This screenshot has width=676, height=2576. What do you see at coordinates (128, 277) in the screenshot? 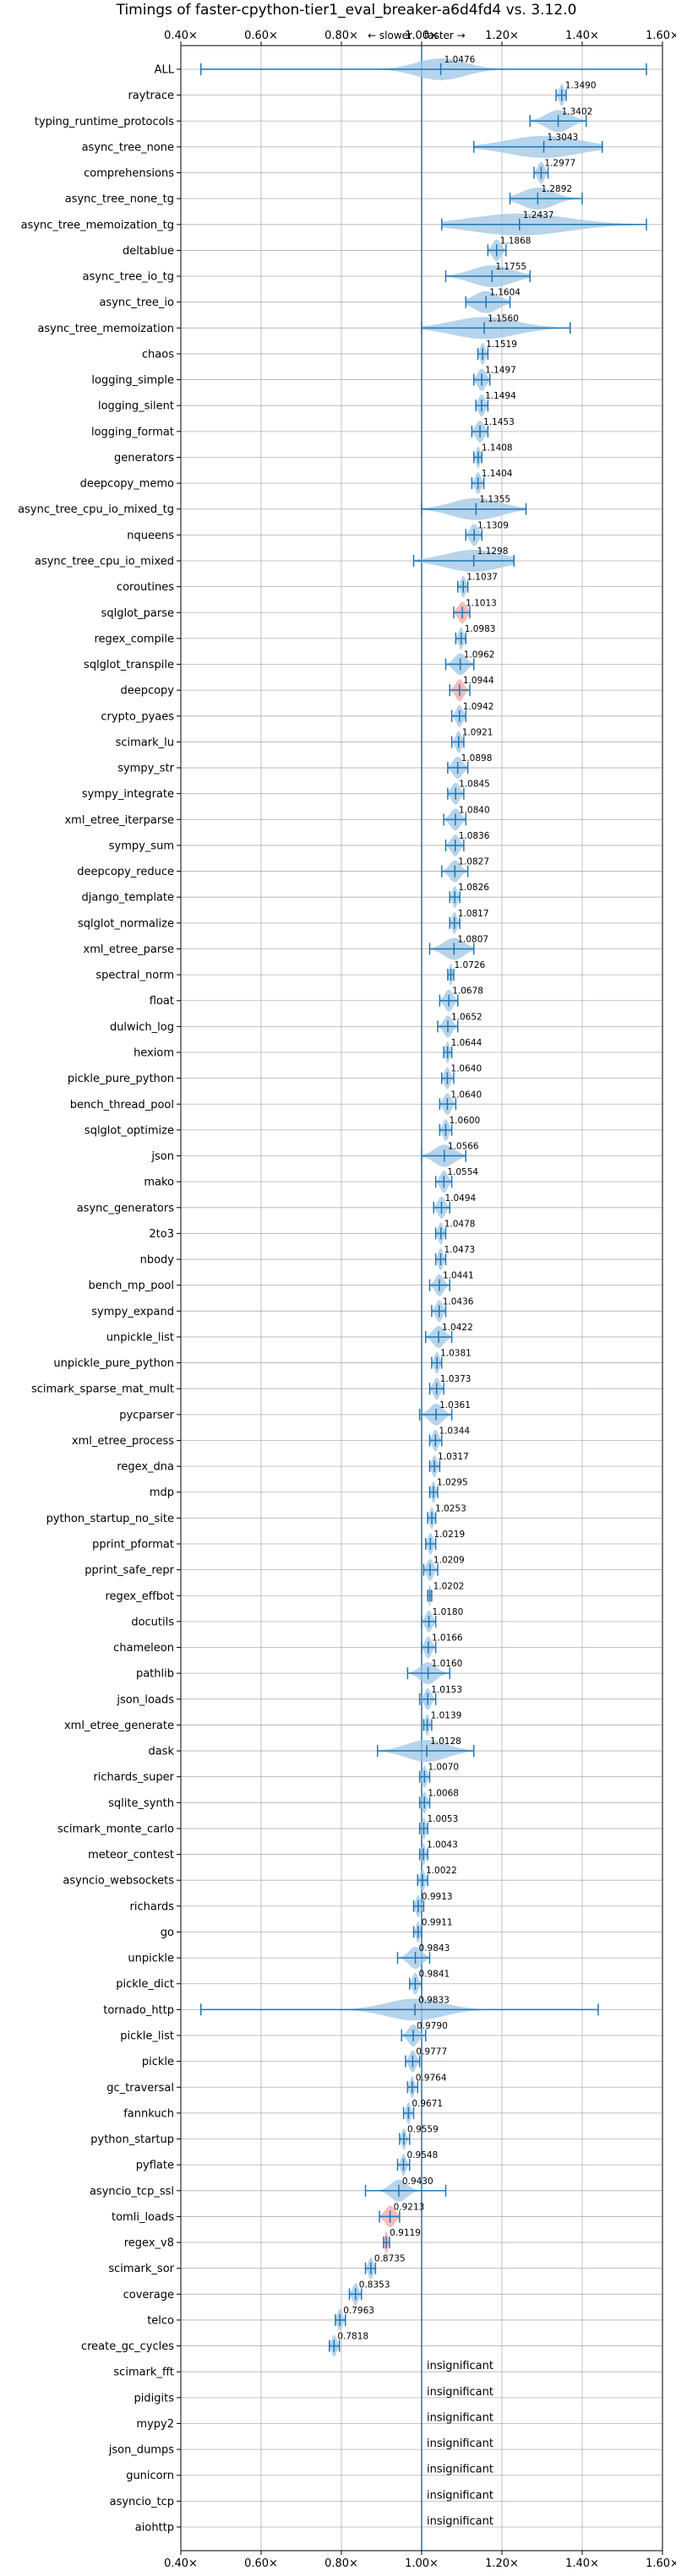
I see `category-label: async_tree_io_tg` at bounding box center [128, 277].